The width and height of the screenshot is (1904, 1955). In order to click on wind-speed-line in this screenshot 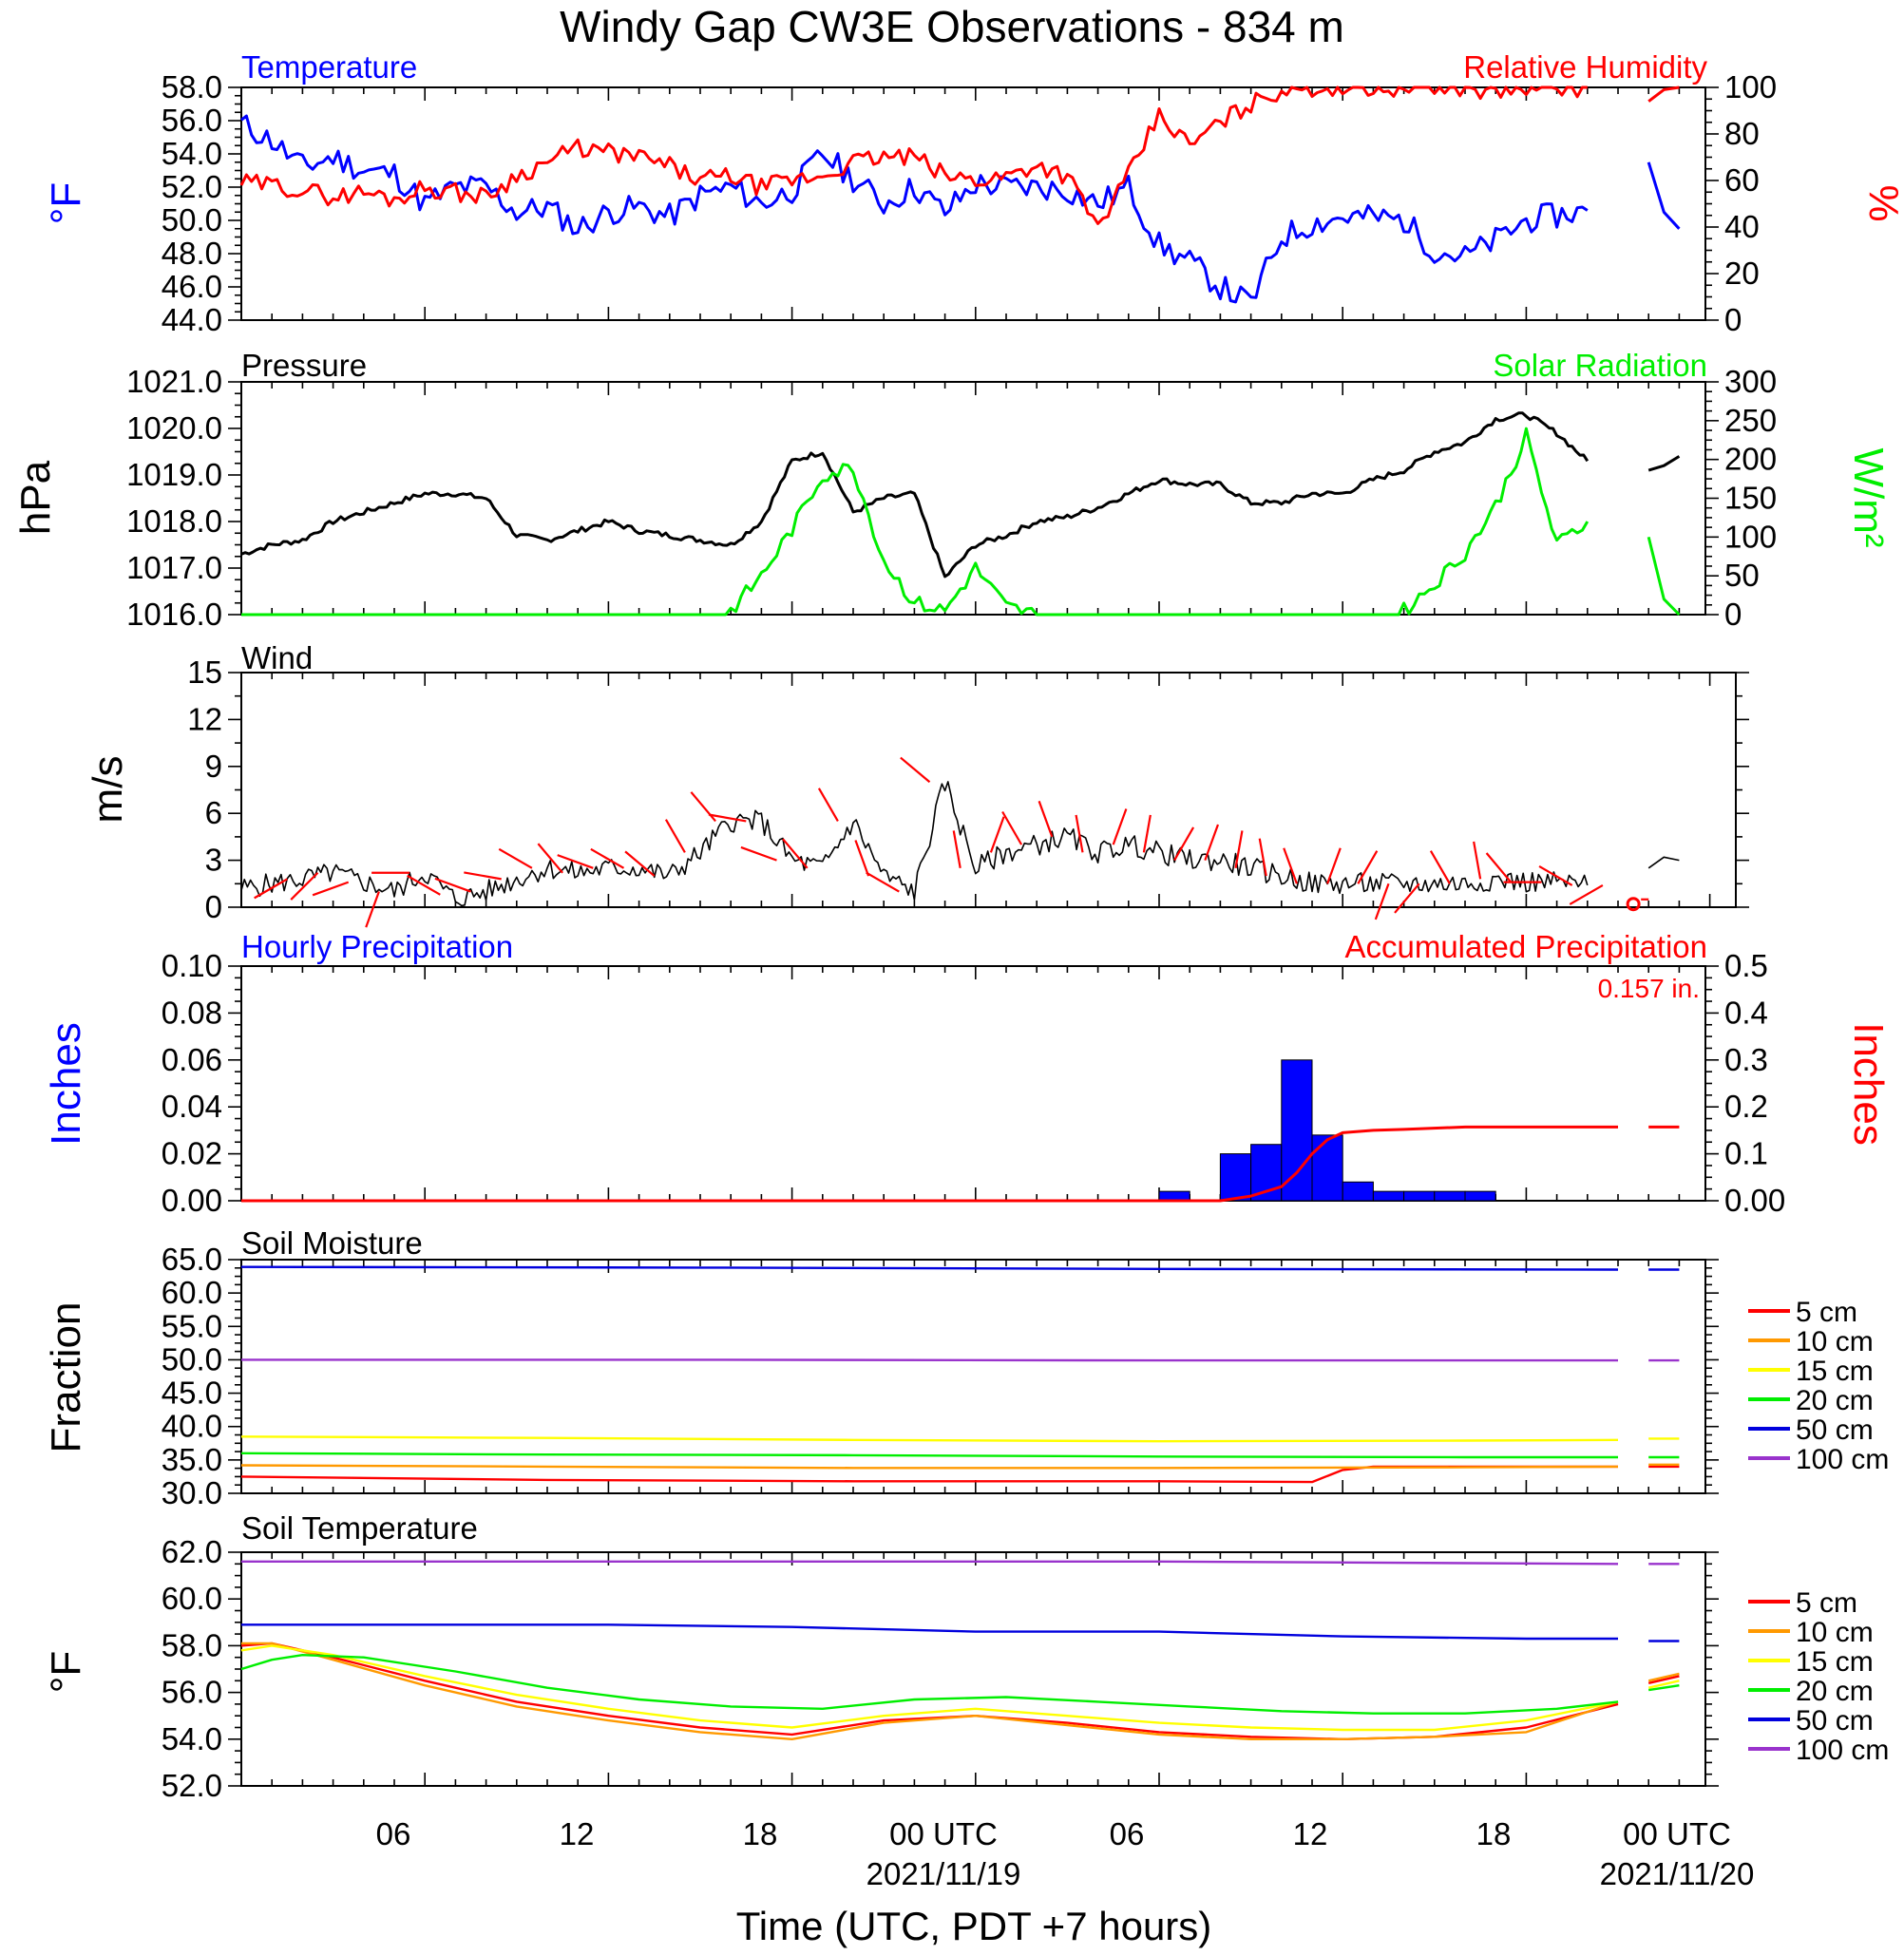, I will do `click(914, 844)`.